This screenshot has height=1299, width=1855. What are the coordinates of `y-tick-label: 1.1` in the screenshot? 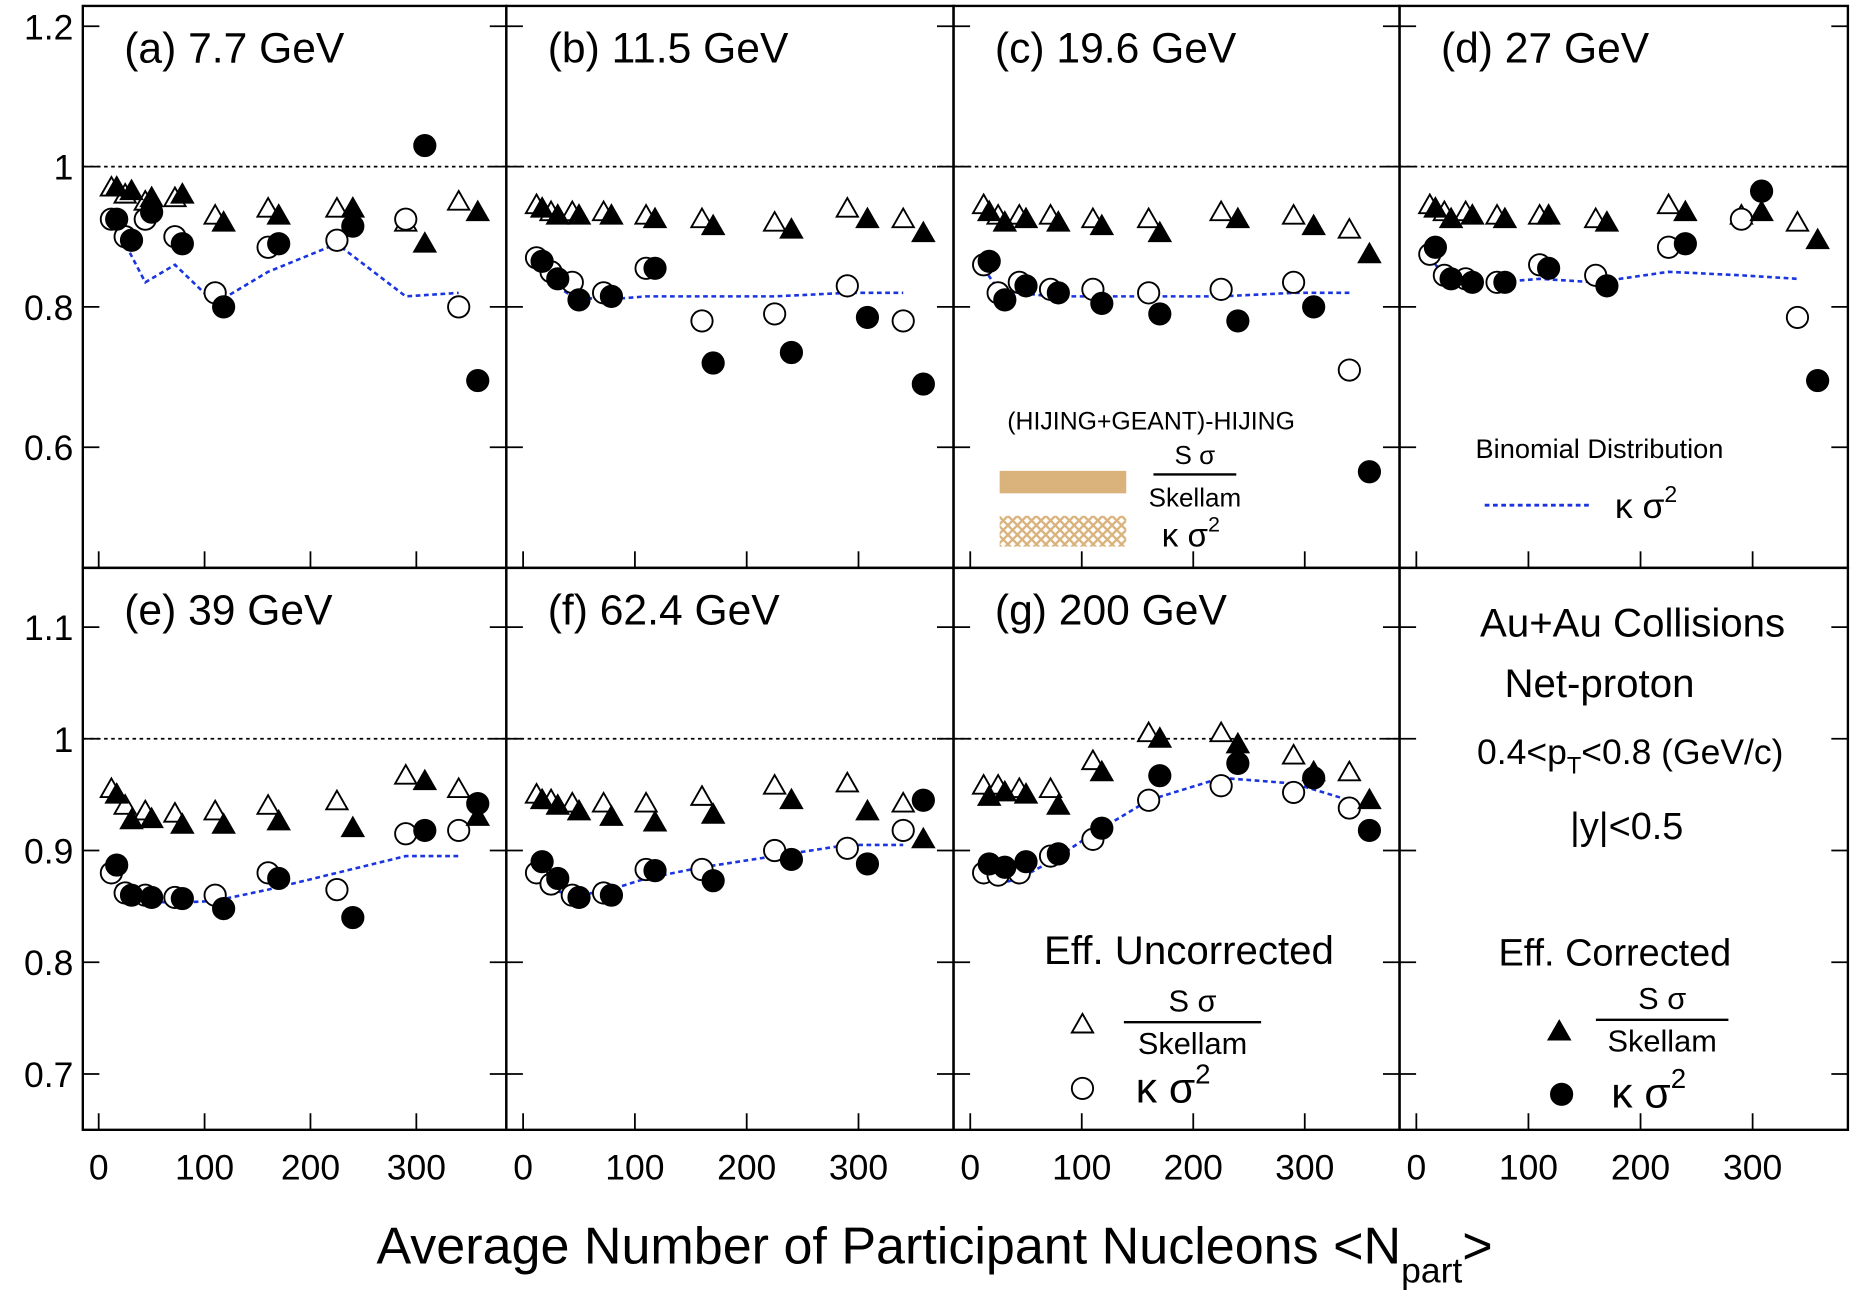 It's located at (48, 628).